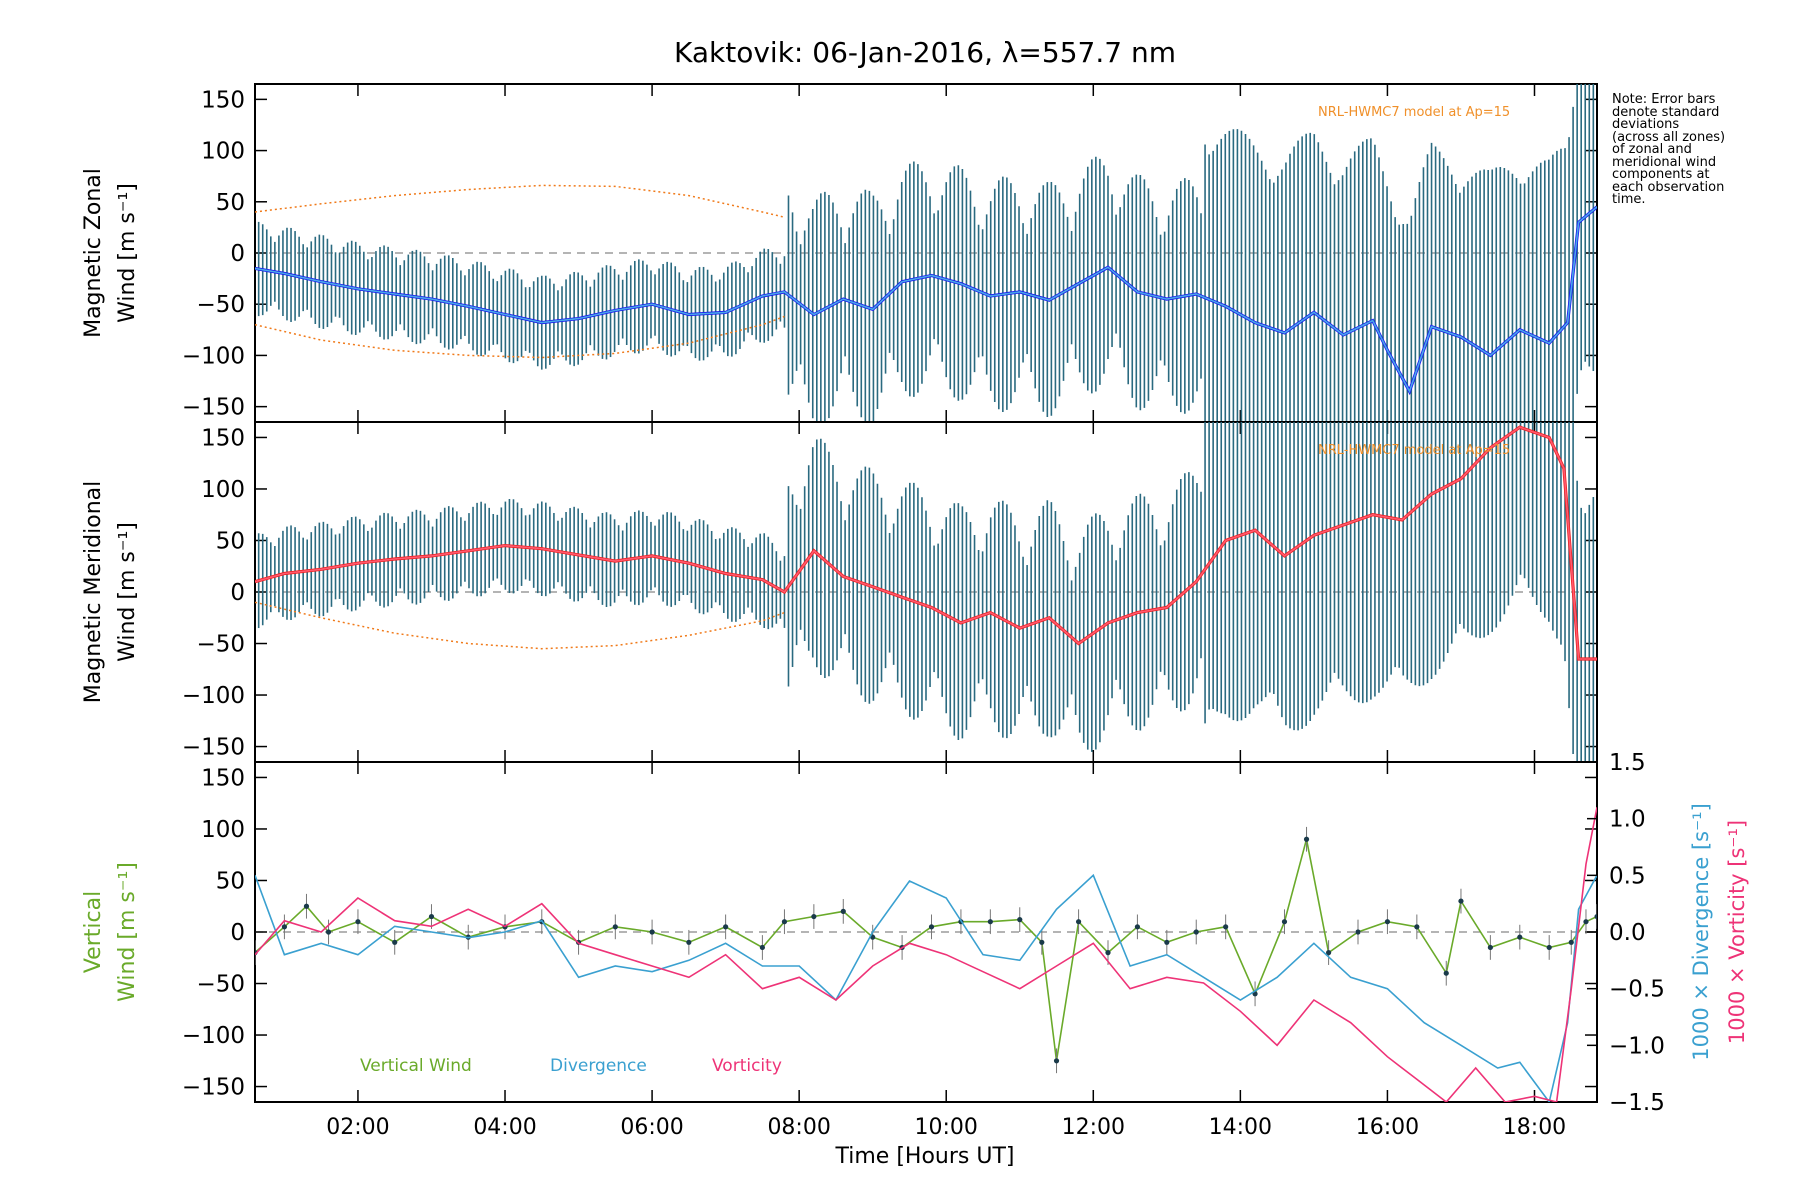  Describe the element at coordinates (237, 254) in the screenshot. I see `y-tick-label-zonal: 0` at that location.